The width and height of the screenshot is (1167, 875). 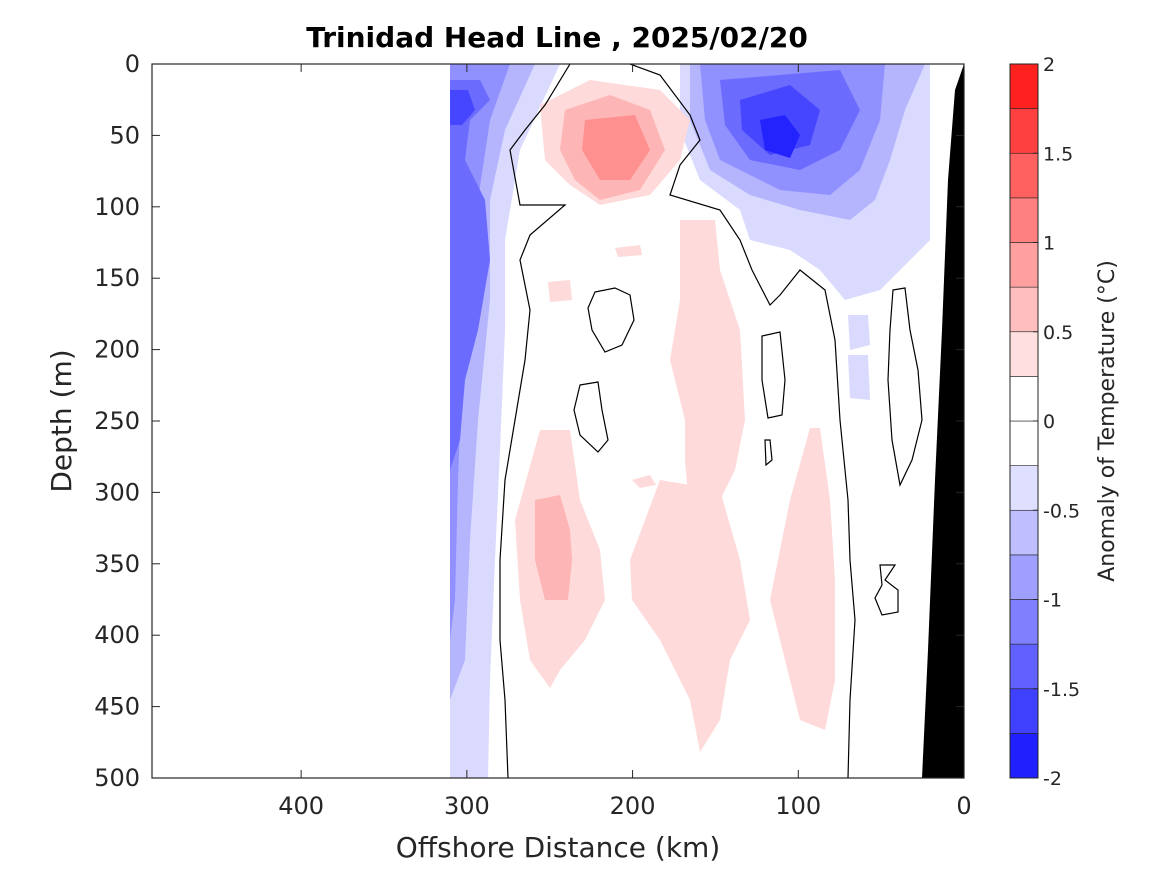 I want to click on zero-contour-loop-e, so click(x=905, y=387).